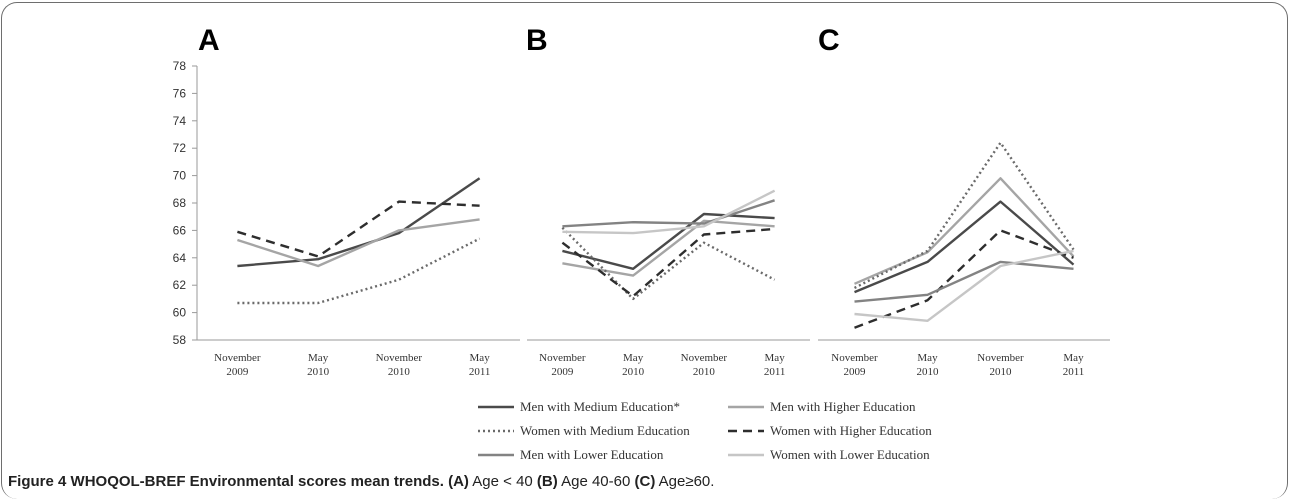 The width and height of the screenshot is (1292, 504). Describe the element at coordinates (851, 430) in the screenshot. I see `legend-label-4: Women with Higher Education` at that location.